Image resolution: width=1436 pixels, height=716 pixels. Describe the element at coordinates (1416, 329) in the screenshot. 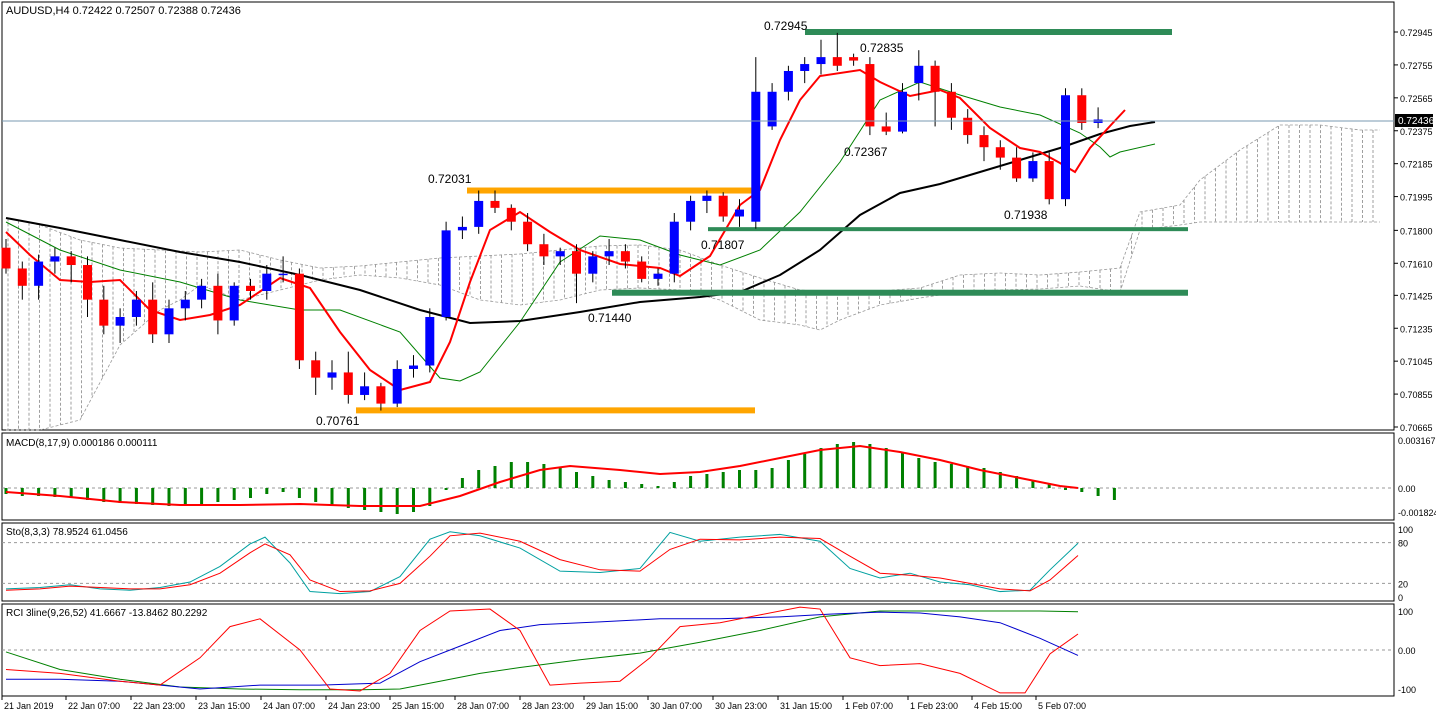

I see `price-tick-label: 0.71235` at that location.